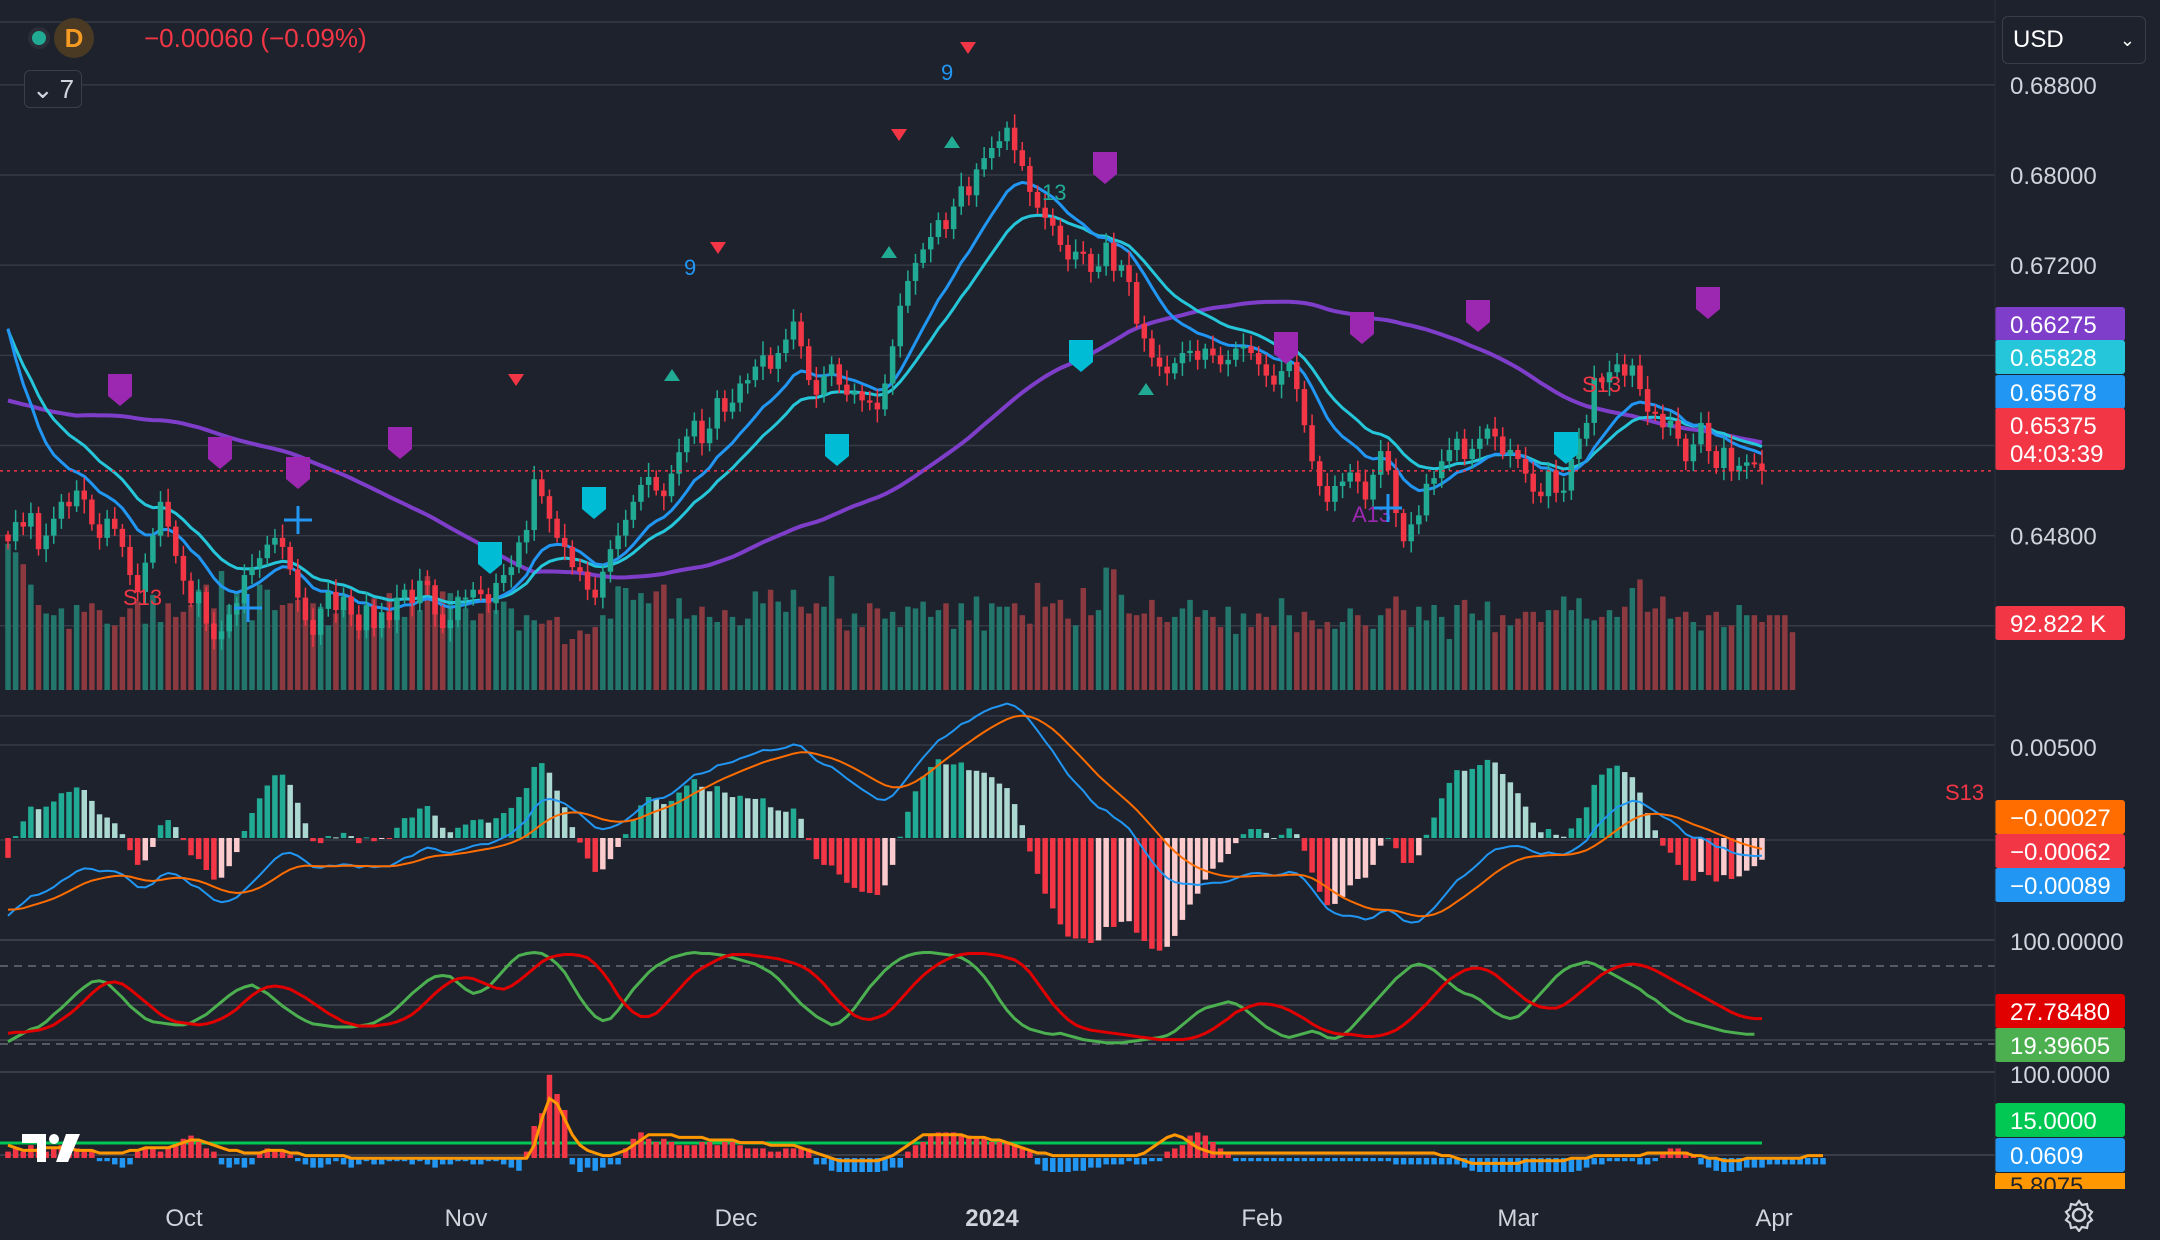 The width and height of the screenshot is (2160, 1240). Describe the element at coordinates (2074, 40) in the screenshot. I see `currency-select: USD ⌄` at that location.